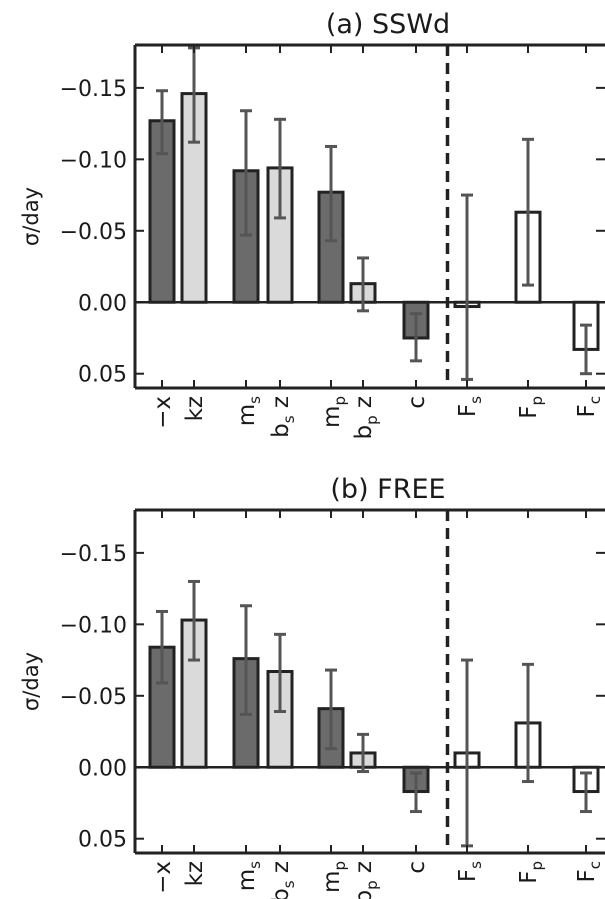 Image resolution: width=605 pixels, height=899 pixels. What do you see at coordinates (387, 489) in the screenshot?
I see `chart-title: (b) FREE` at bounding box center [387, 489].